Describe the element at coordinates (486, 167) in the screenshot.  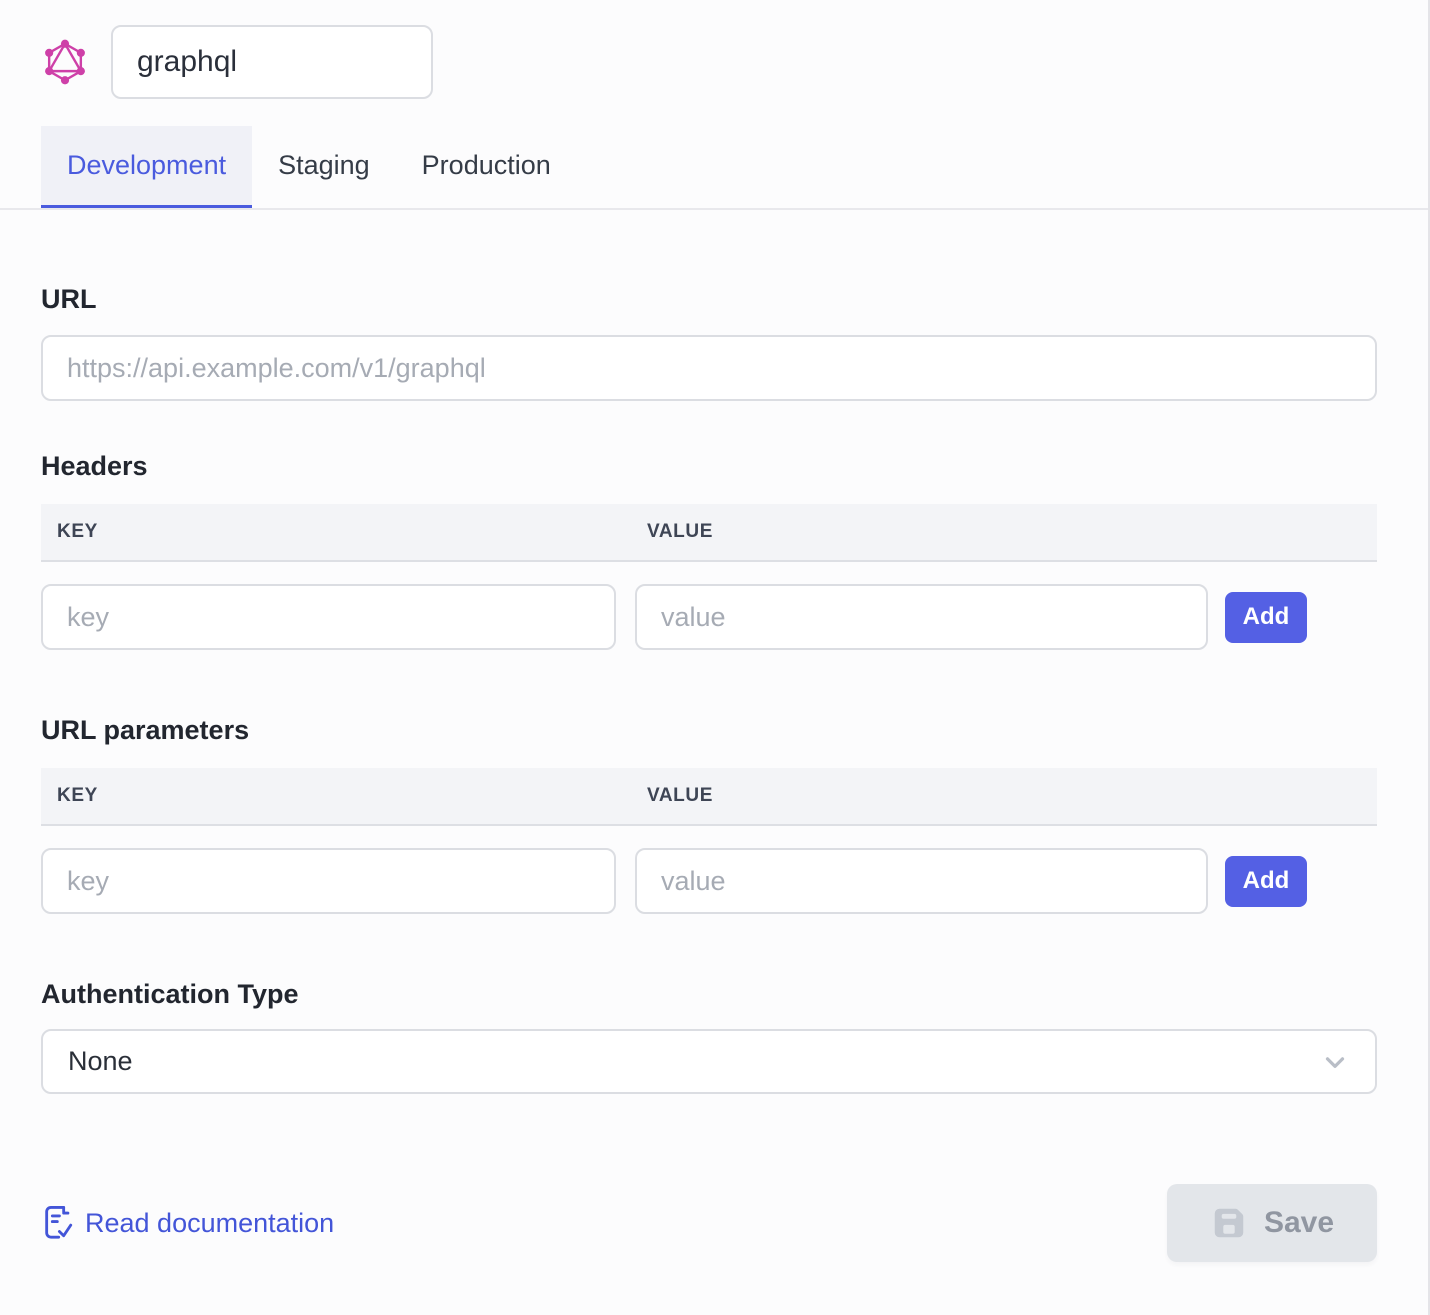
I see `tab-production: Production` at that location.